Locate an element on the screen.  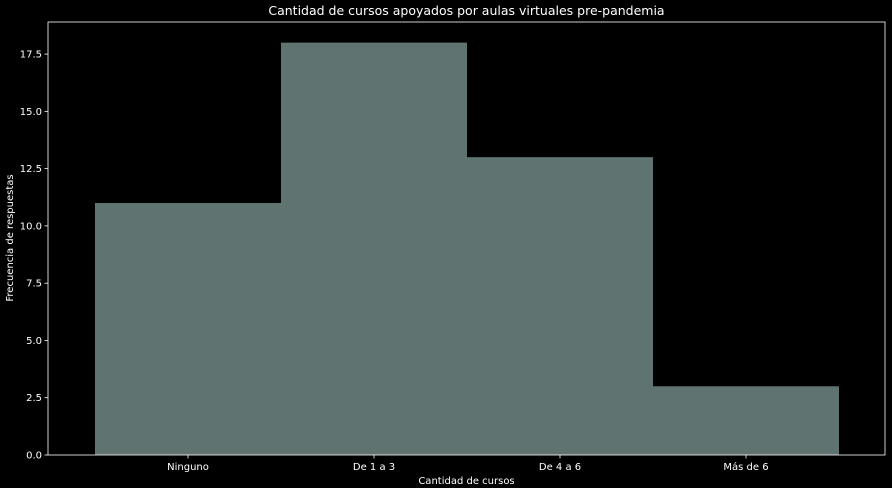
y-tick-label: 0.0 is located at coordinates (34, 456).